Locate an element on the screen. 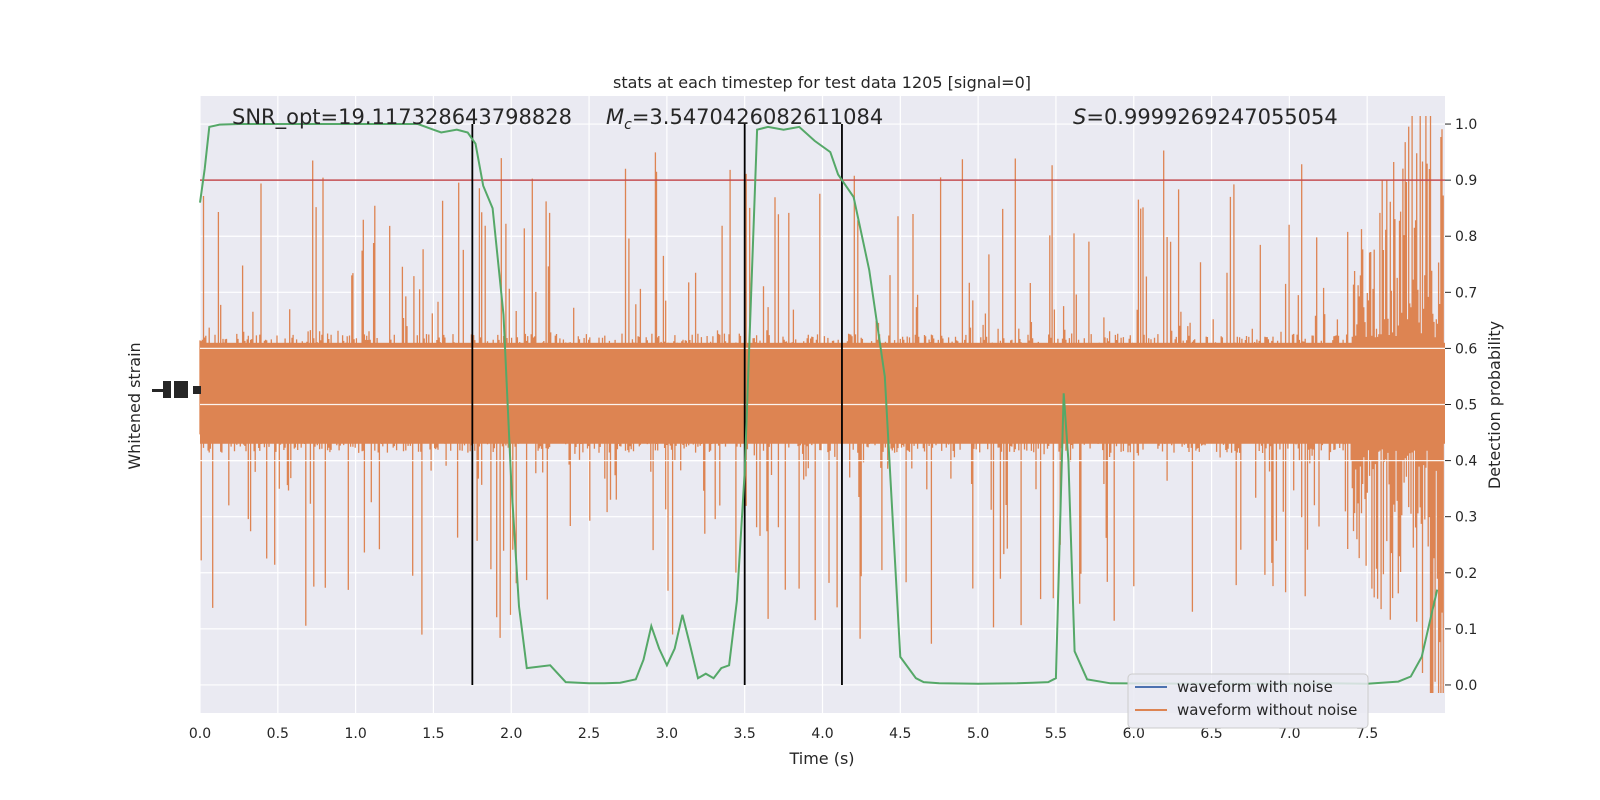  x-axis-label: Time (s) is located at coordinates (821, 758).